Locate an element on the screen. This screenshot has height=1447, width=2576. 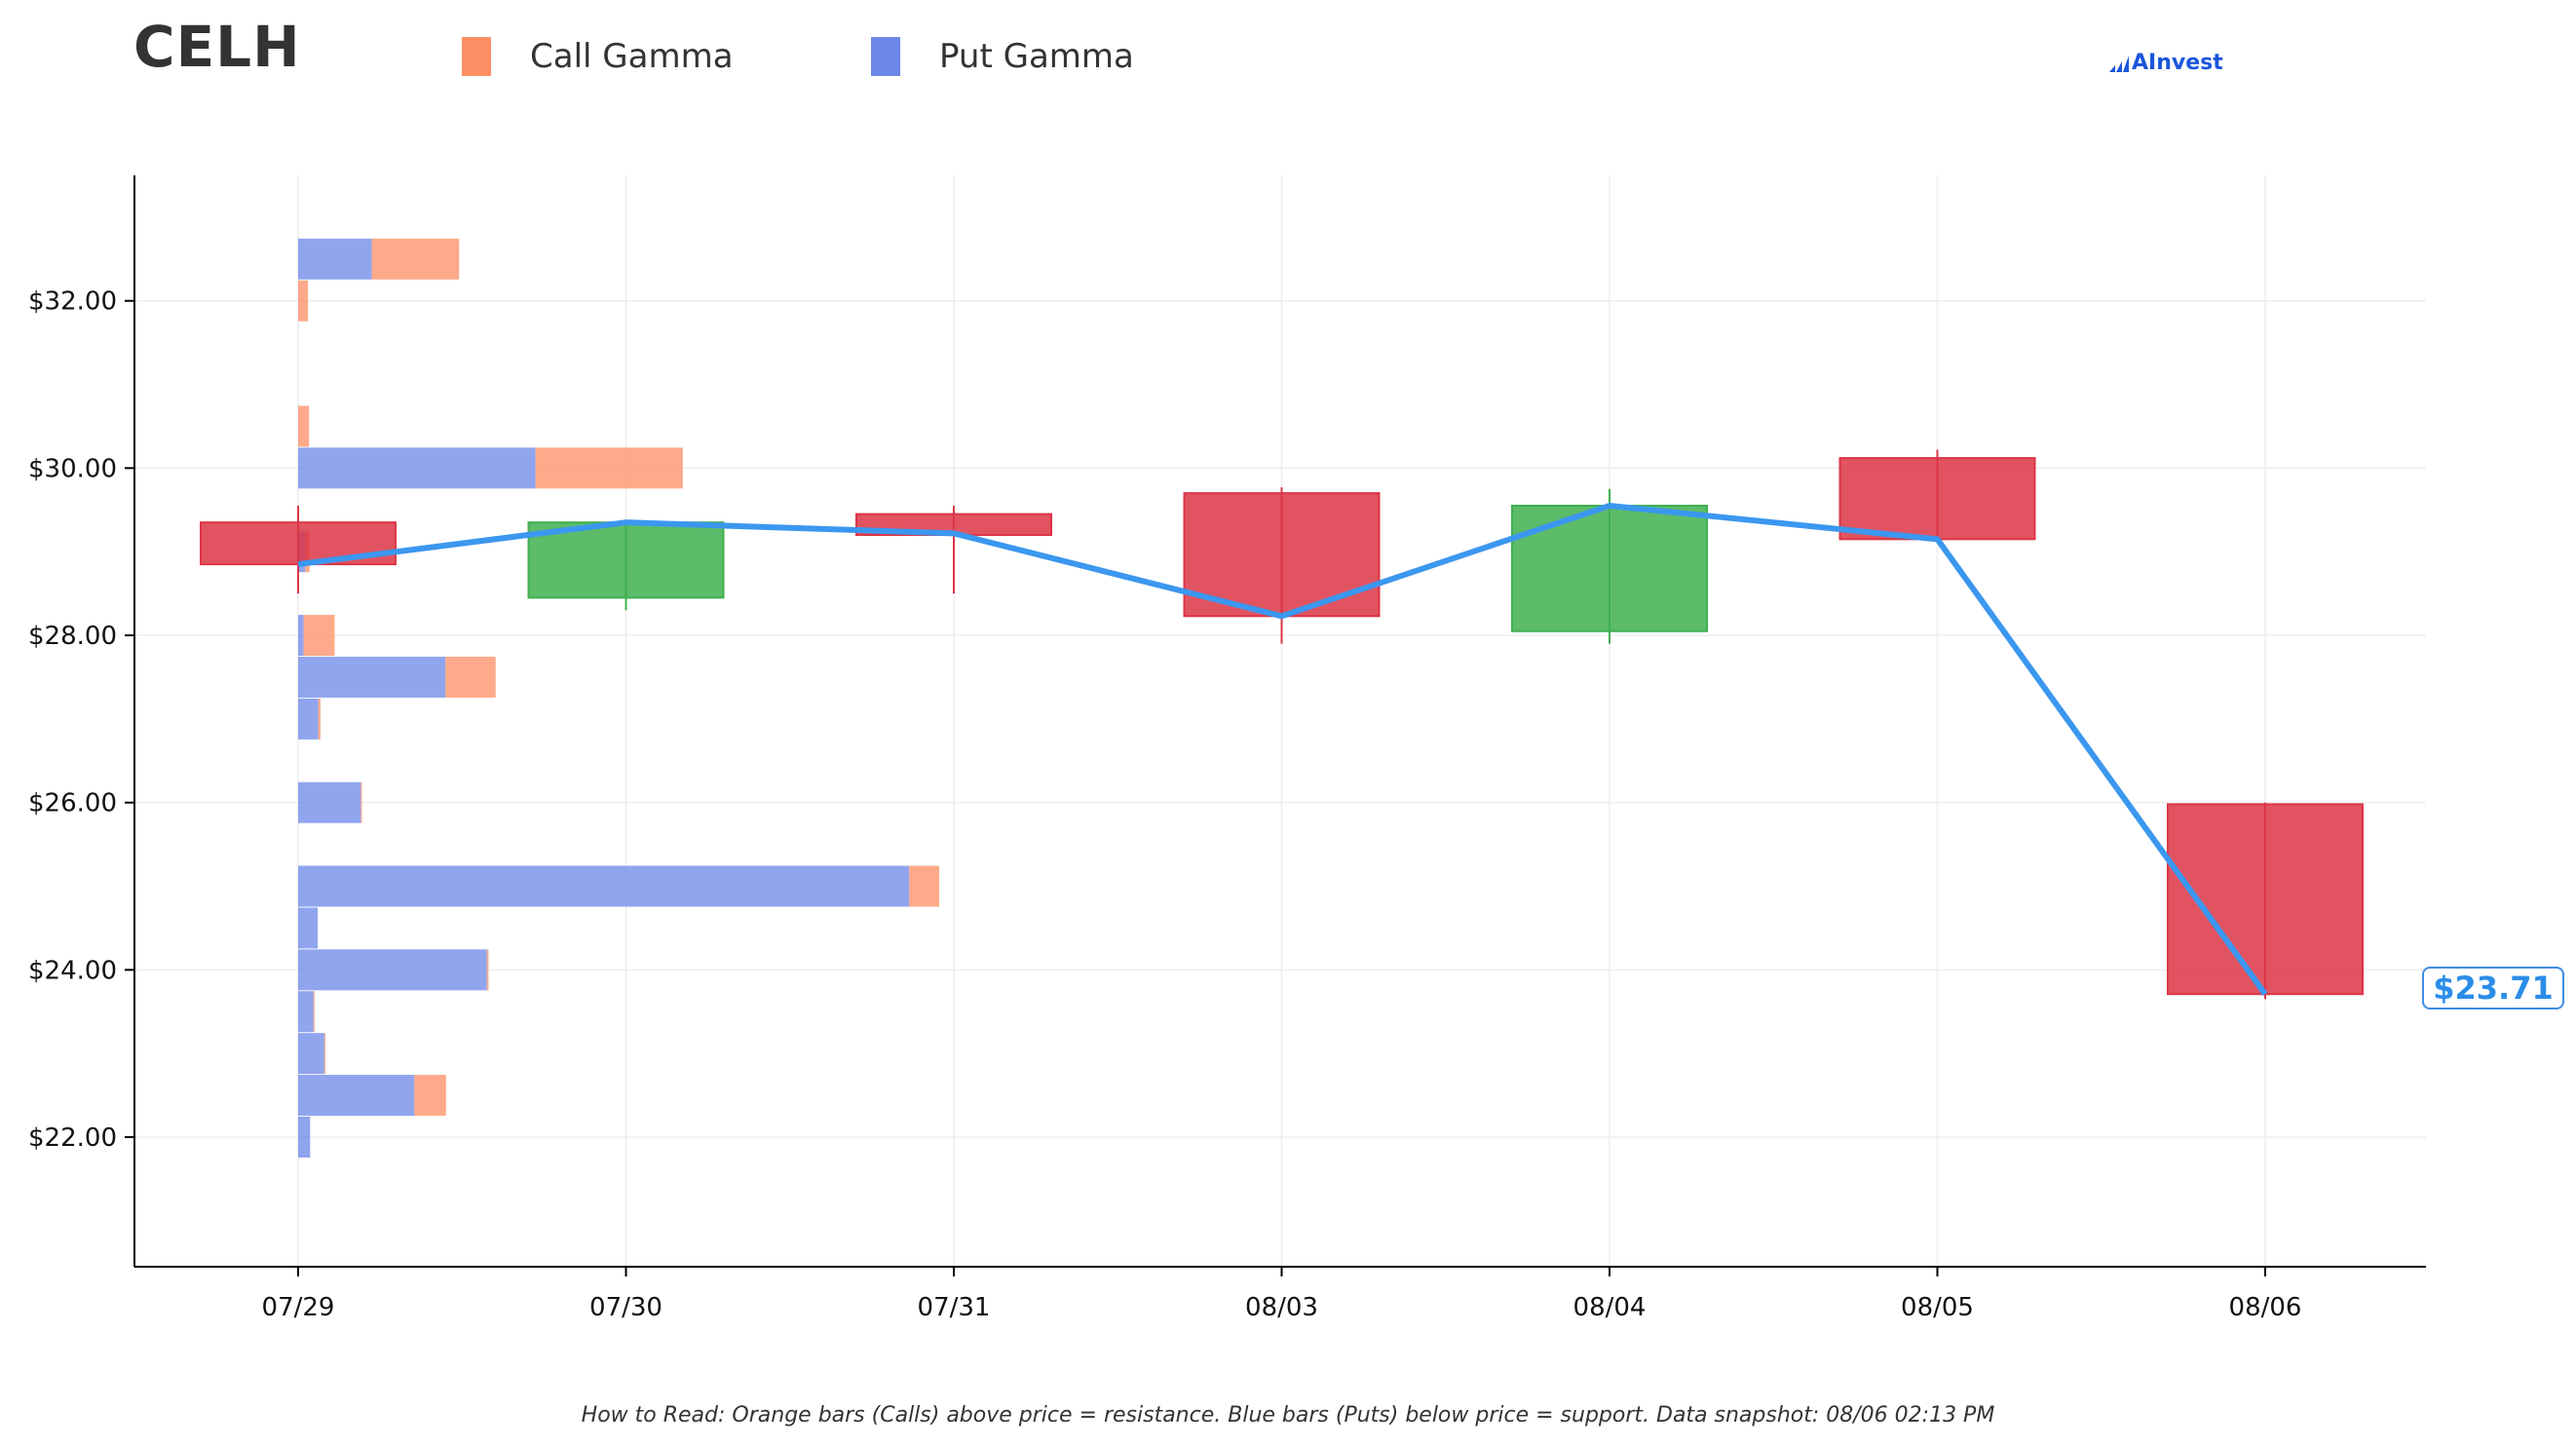
call-swatch is located at coordinates (476, 56).